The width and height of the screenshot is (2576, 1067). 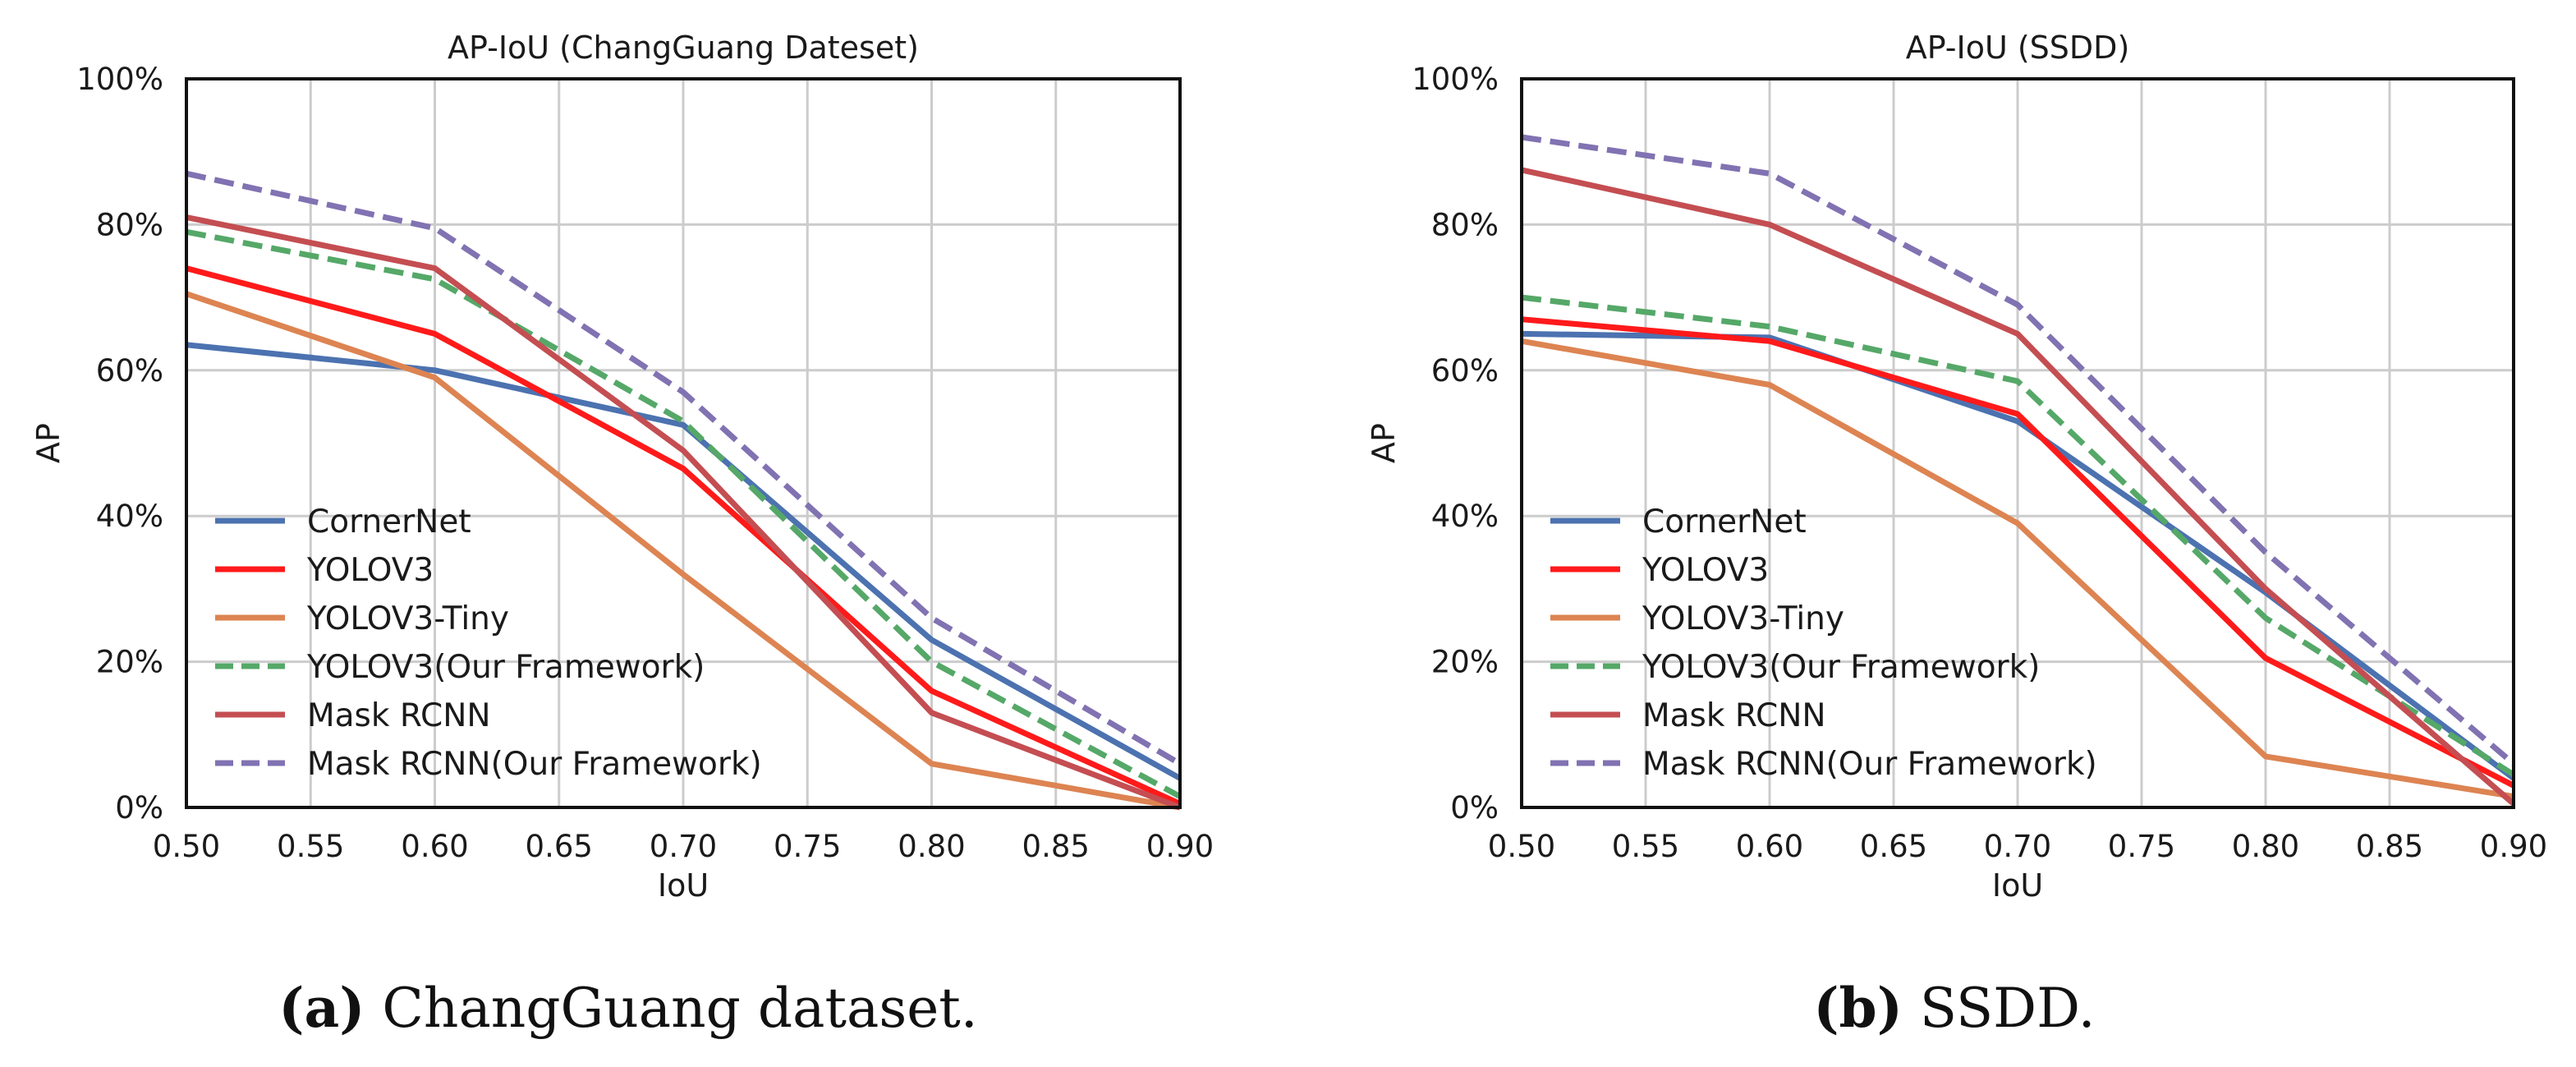 I want to click on caption-ssdd: (b) SSDD., so click(x=1954, y=1008).